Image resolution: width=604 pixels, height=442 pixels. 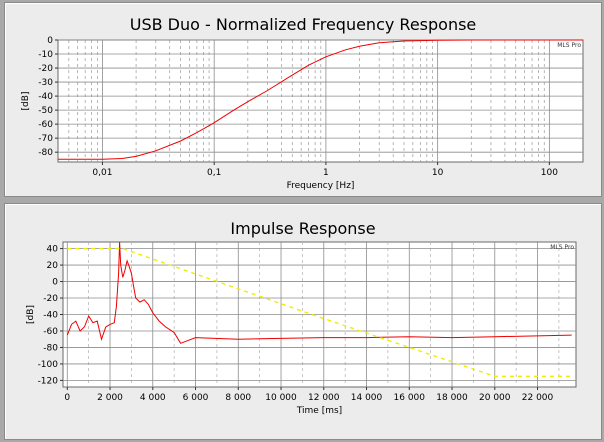 I want to click on y-tick-label: -100, so click(x=48, y=365).